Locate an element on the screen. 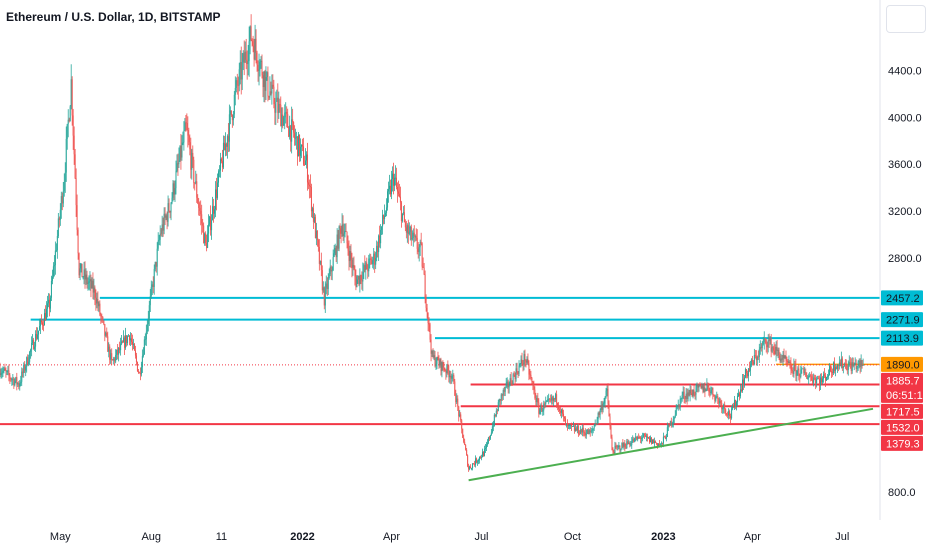 Image resolution: width=932 pixels, height=550 pixels. price-tag-6: 1532.0 is located at coordinates (902, 427).